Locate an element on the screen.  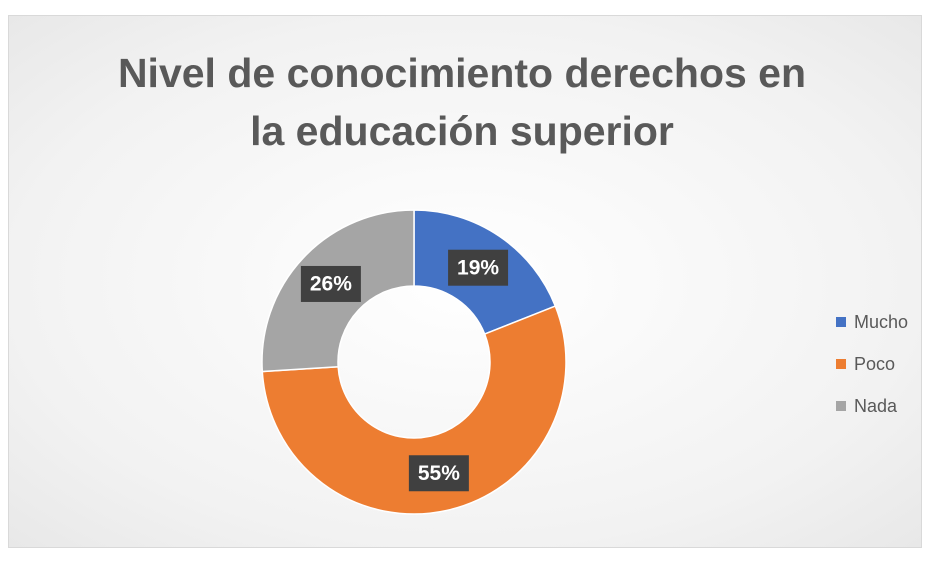
legend-label: Nada is located at coordinates (876, 406).